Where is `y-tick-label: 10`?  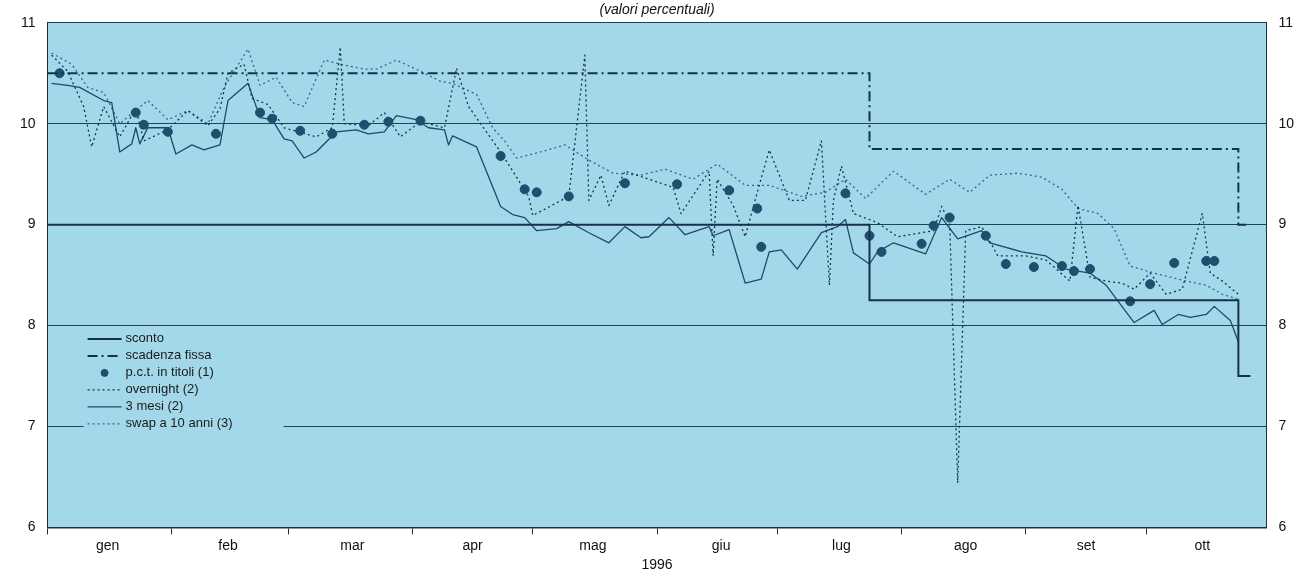 y-tick-label: 10 is located at coordinates (27, 122).